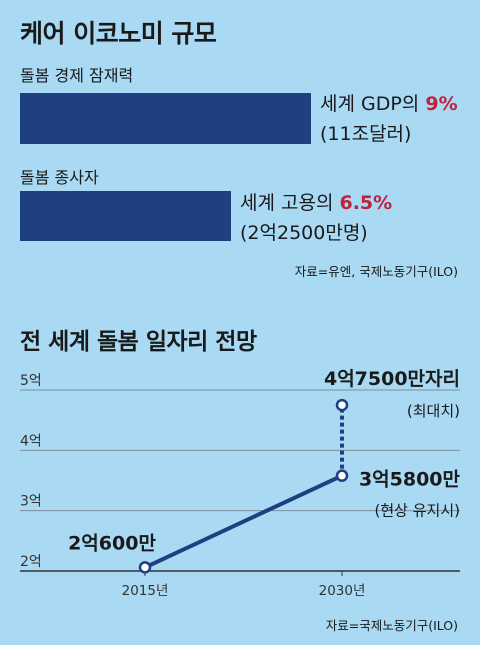 The height and width of the screenshot is (645, 480). What do you see at coordinates (77, 75) in the screenshot?
I see `bar1-label: 돌봄 경제 잠재력` at bounding box center [77, 75].